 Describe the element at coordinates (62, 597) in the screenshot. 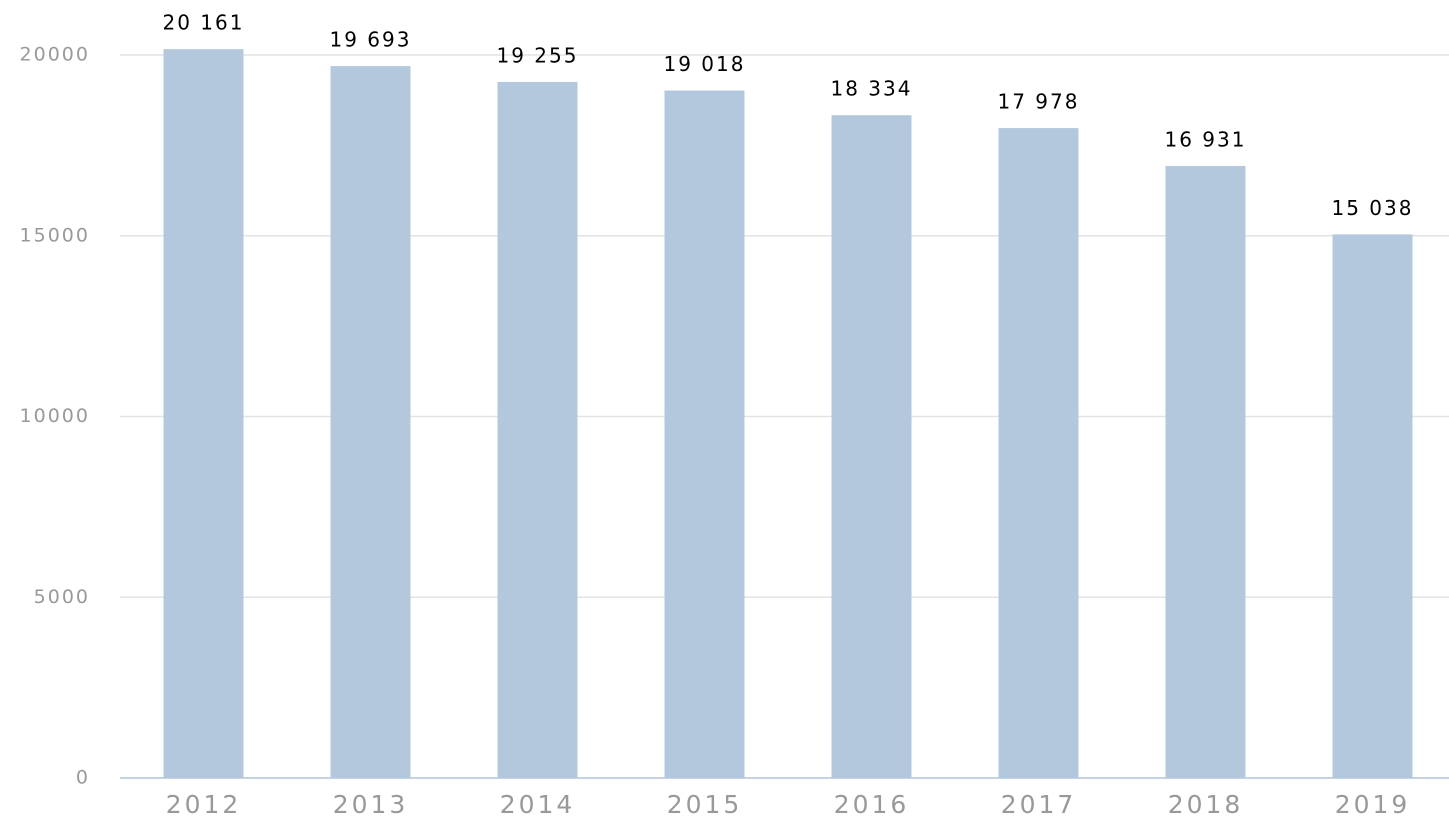

I see `y-tick-label: 5000` at that location.